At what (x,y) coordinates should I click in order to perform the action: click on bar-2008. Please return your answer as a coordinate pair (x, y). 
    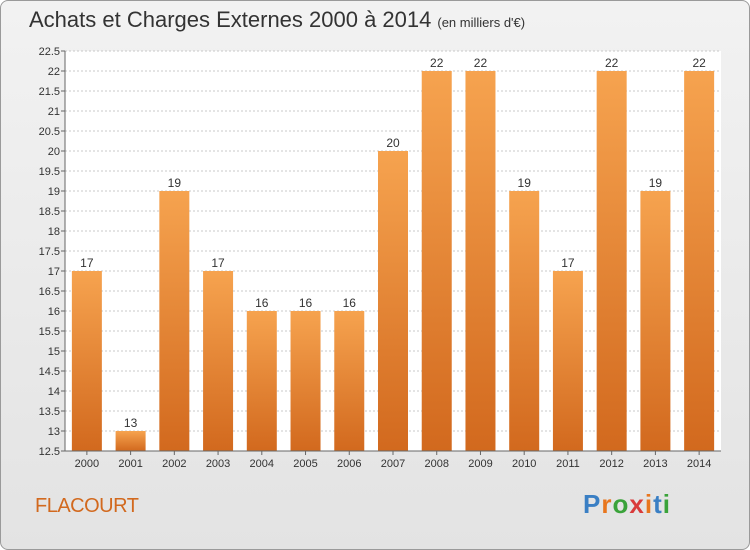
    Looking at the image, I should click on (436, 261).